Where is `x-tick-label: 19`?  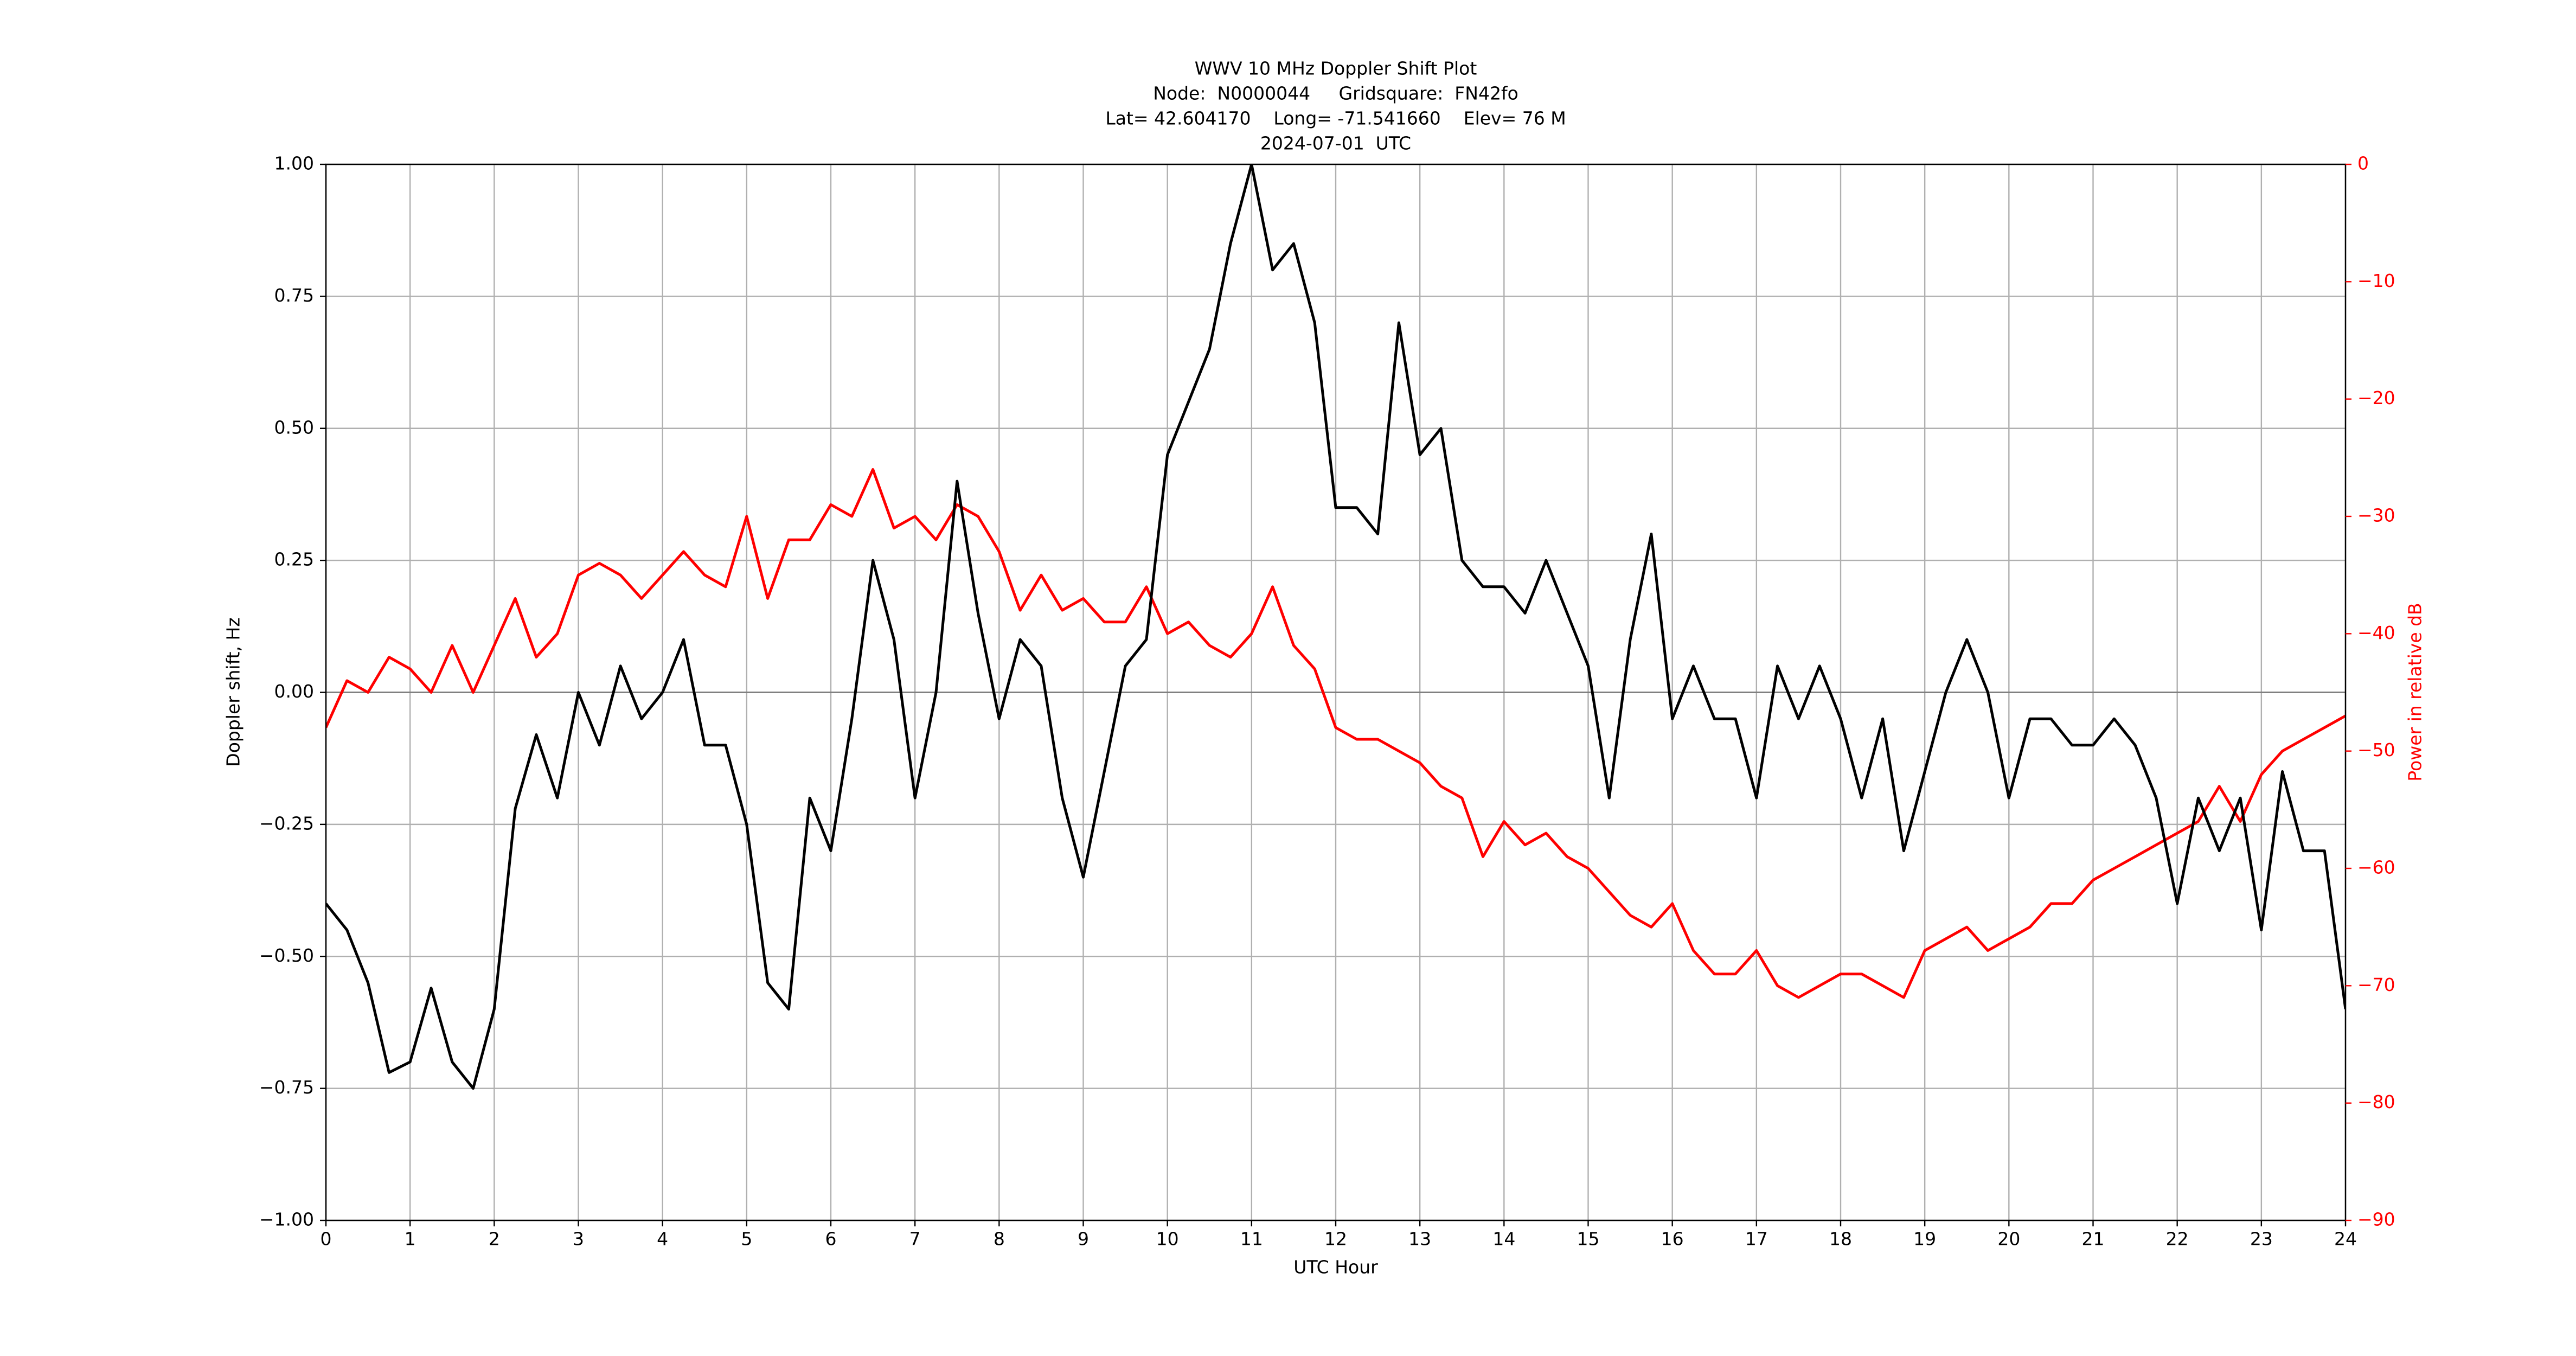 x-tick-label: 19 is located at coordinates (1924, 1239).